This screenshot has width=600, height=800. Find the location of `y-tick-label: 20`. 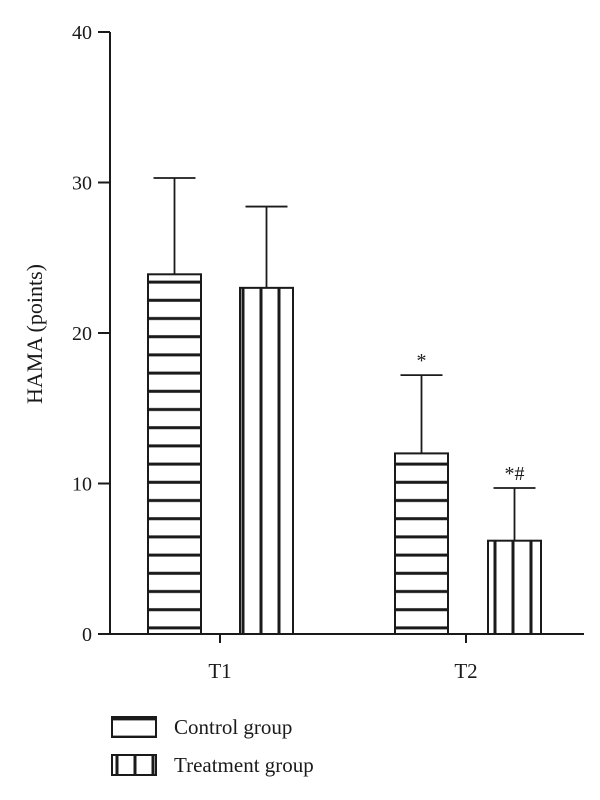

y-tick-label: 20 is located at coordinates (82, 334).